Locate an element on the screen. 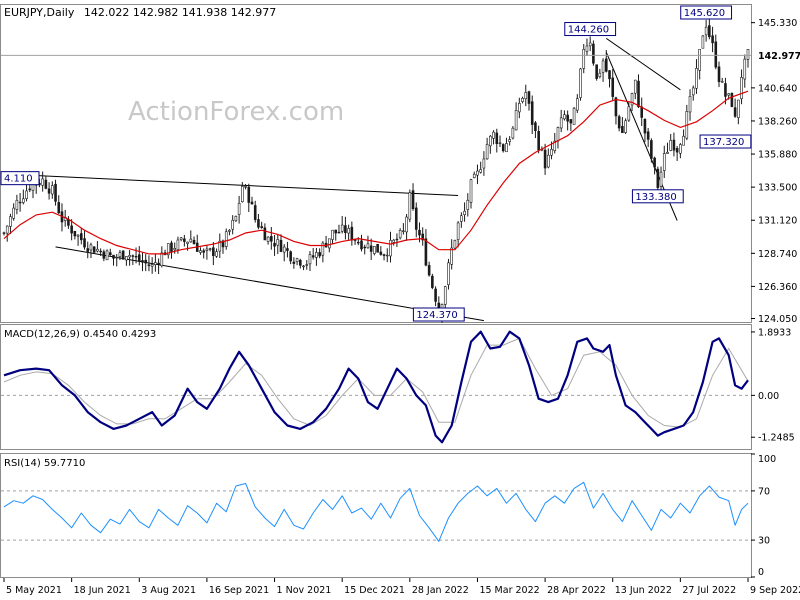  x-tick-label: 28 Jan 2022 is located at coordinates (440, 590).